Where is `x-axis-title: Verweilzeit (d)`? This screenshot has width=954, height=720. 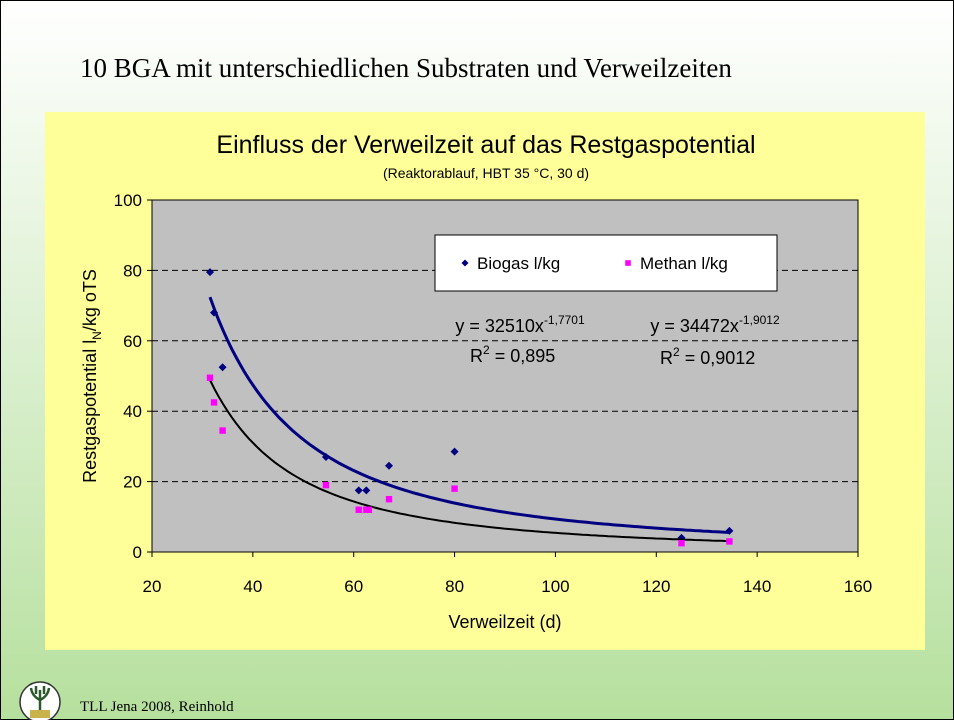
x-axis-title: Verweilzeit (d) is located at coordinates (504, 622).